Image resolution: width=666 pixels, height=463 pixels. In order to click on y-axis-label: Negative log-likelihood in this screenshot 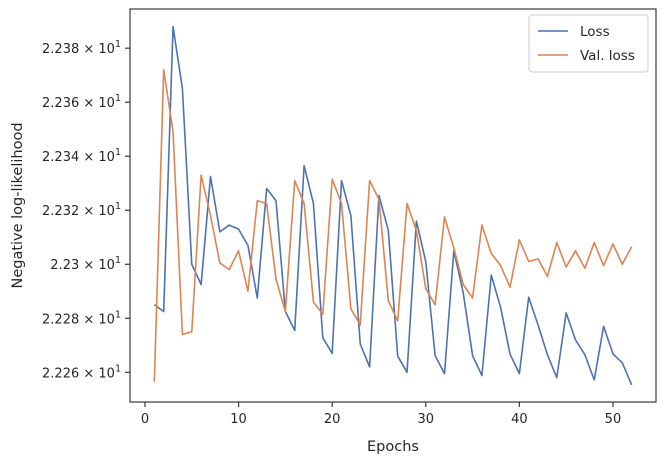, I will do `click(18, 205)`.